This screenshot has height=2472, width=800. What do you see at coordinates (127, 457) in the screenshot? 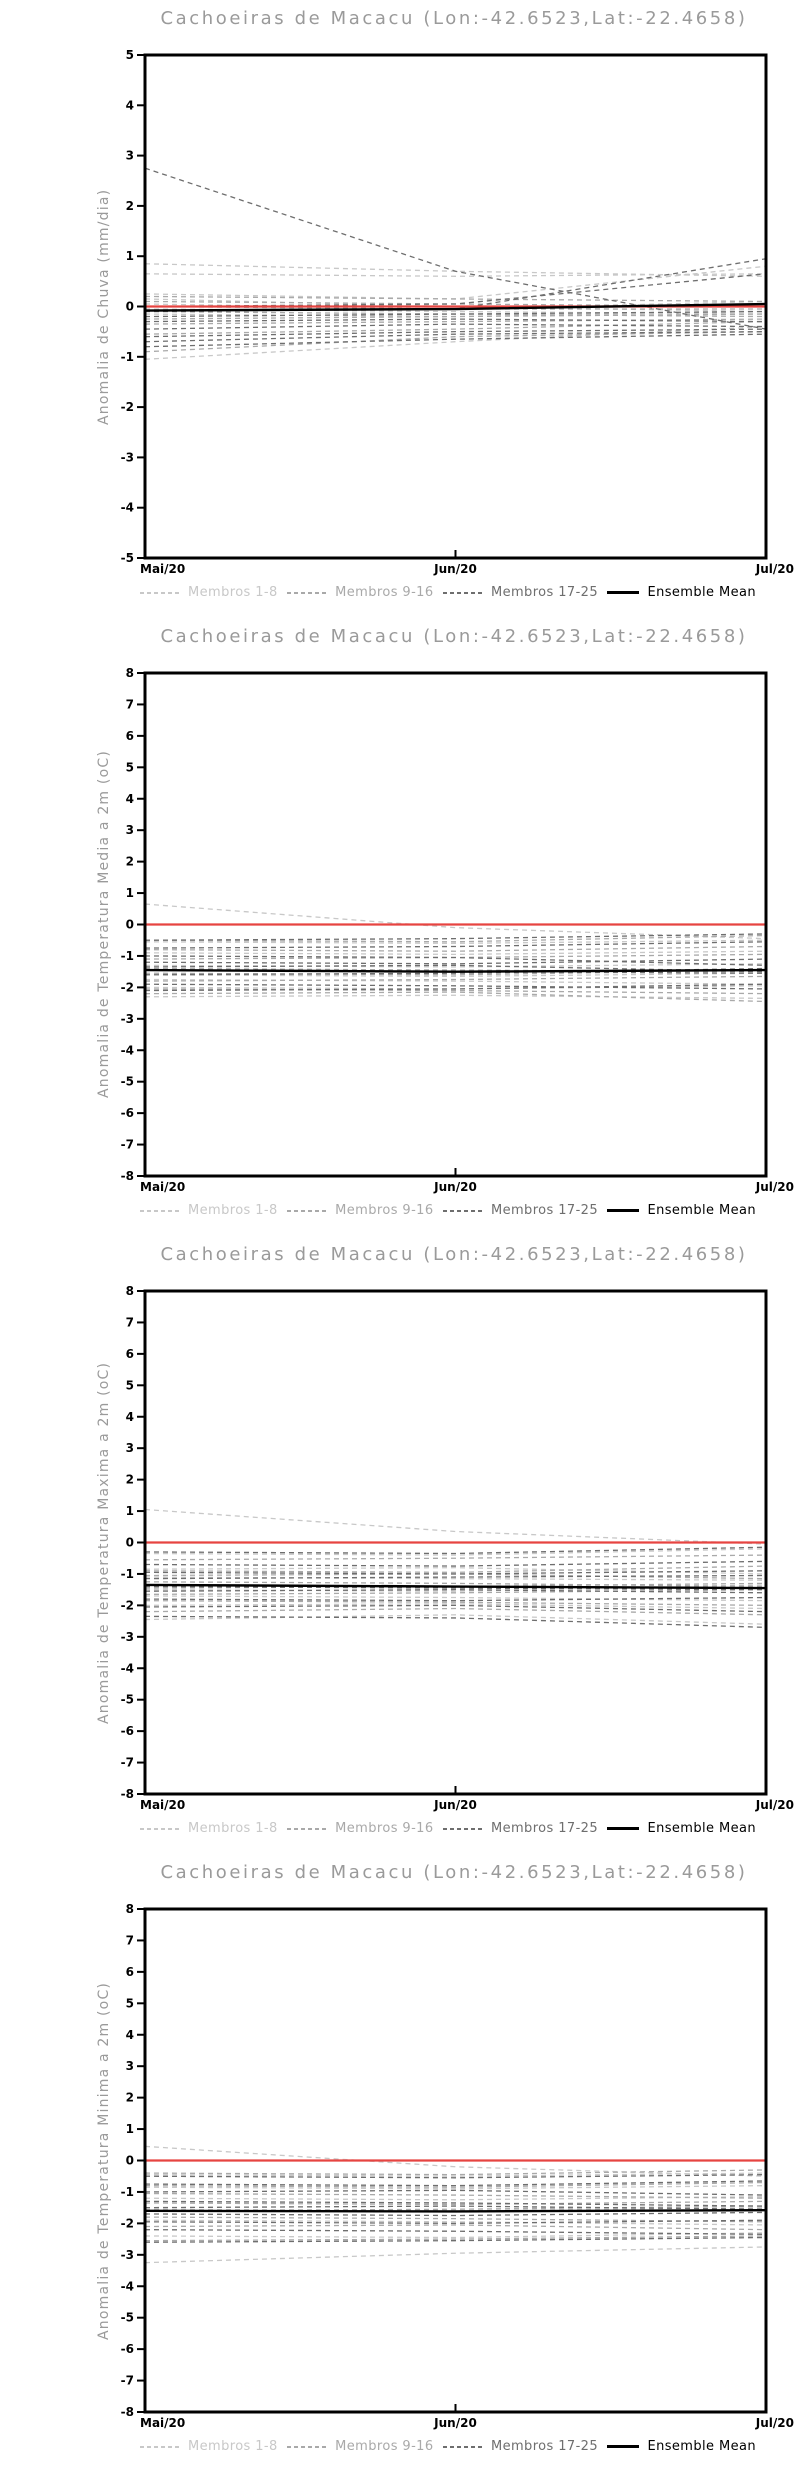
I see `svg-text: -3` at bounding box center [127, 457].